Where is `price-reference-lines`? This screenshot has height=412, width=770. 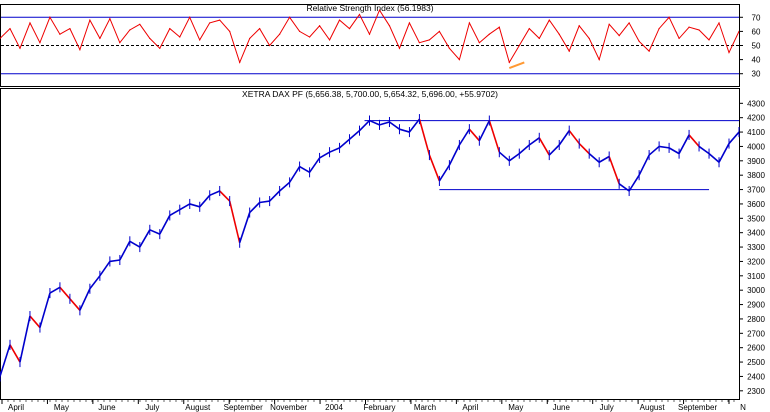
price-reference-lines is located at coordinates (551, 155).